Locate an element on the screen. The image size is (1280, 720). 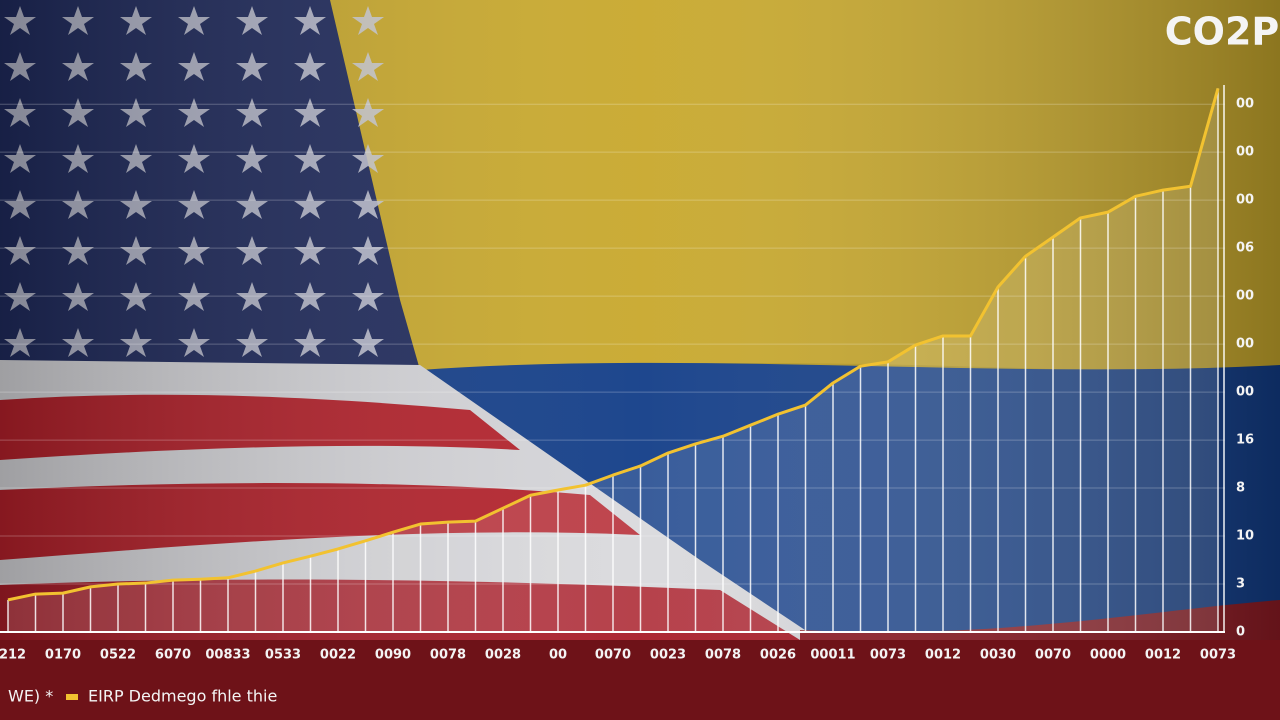
x-tick-label: 00 is located at coordinates (558, 655).